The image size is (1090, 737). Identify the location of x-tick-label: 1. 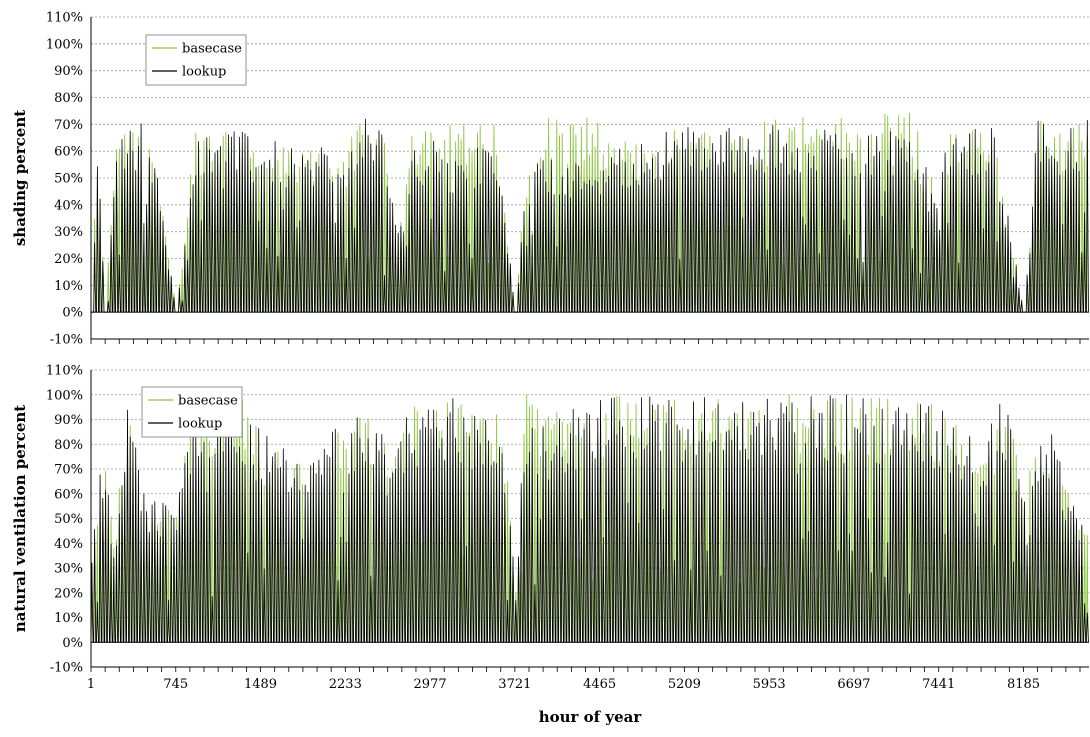
(91, 684).